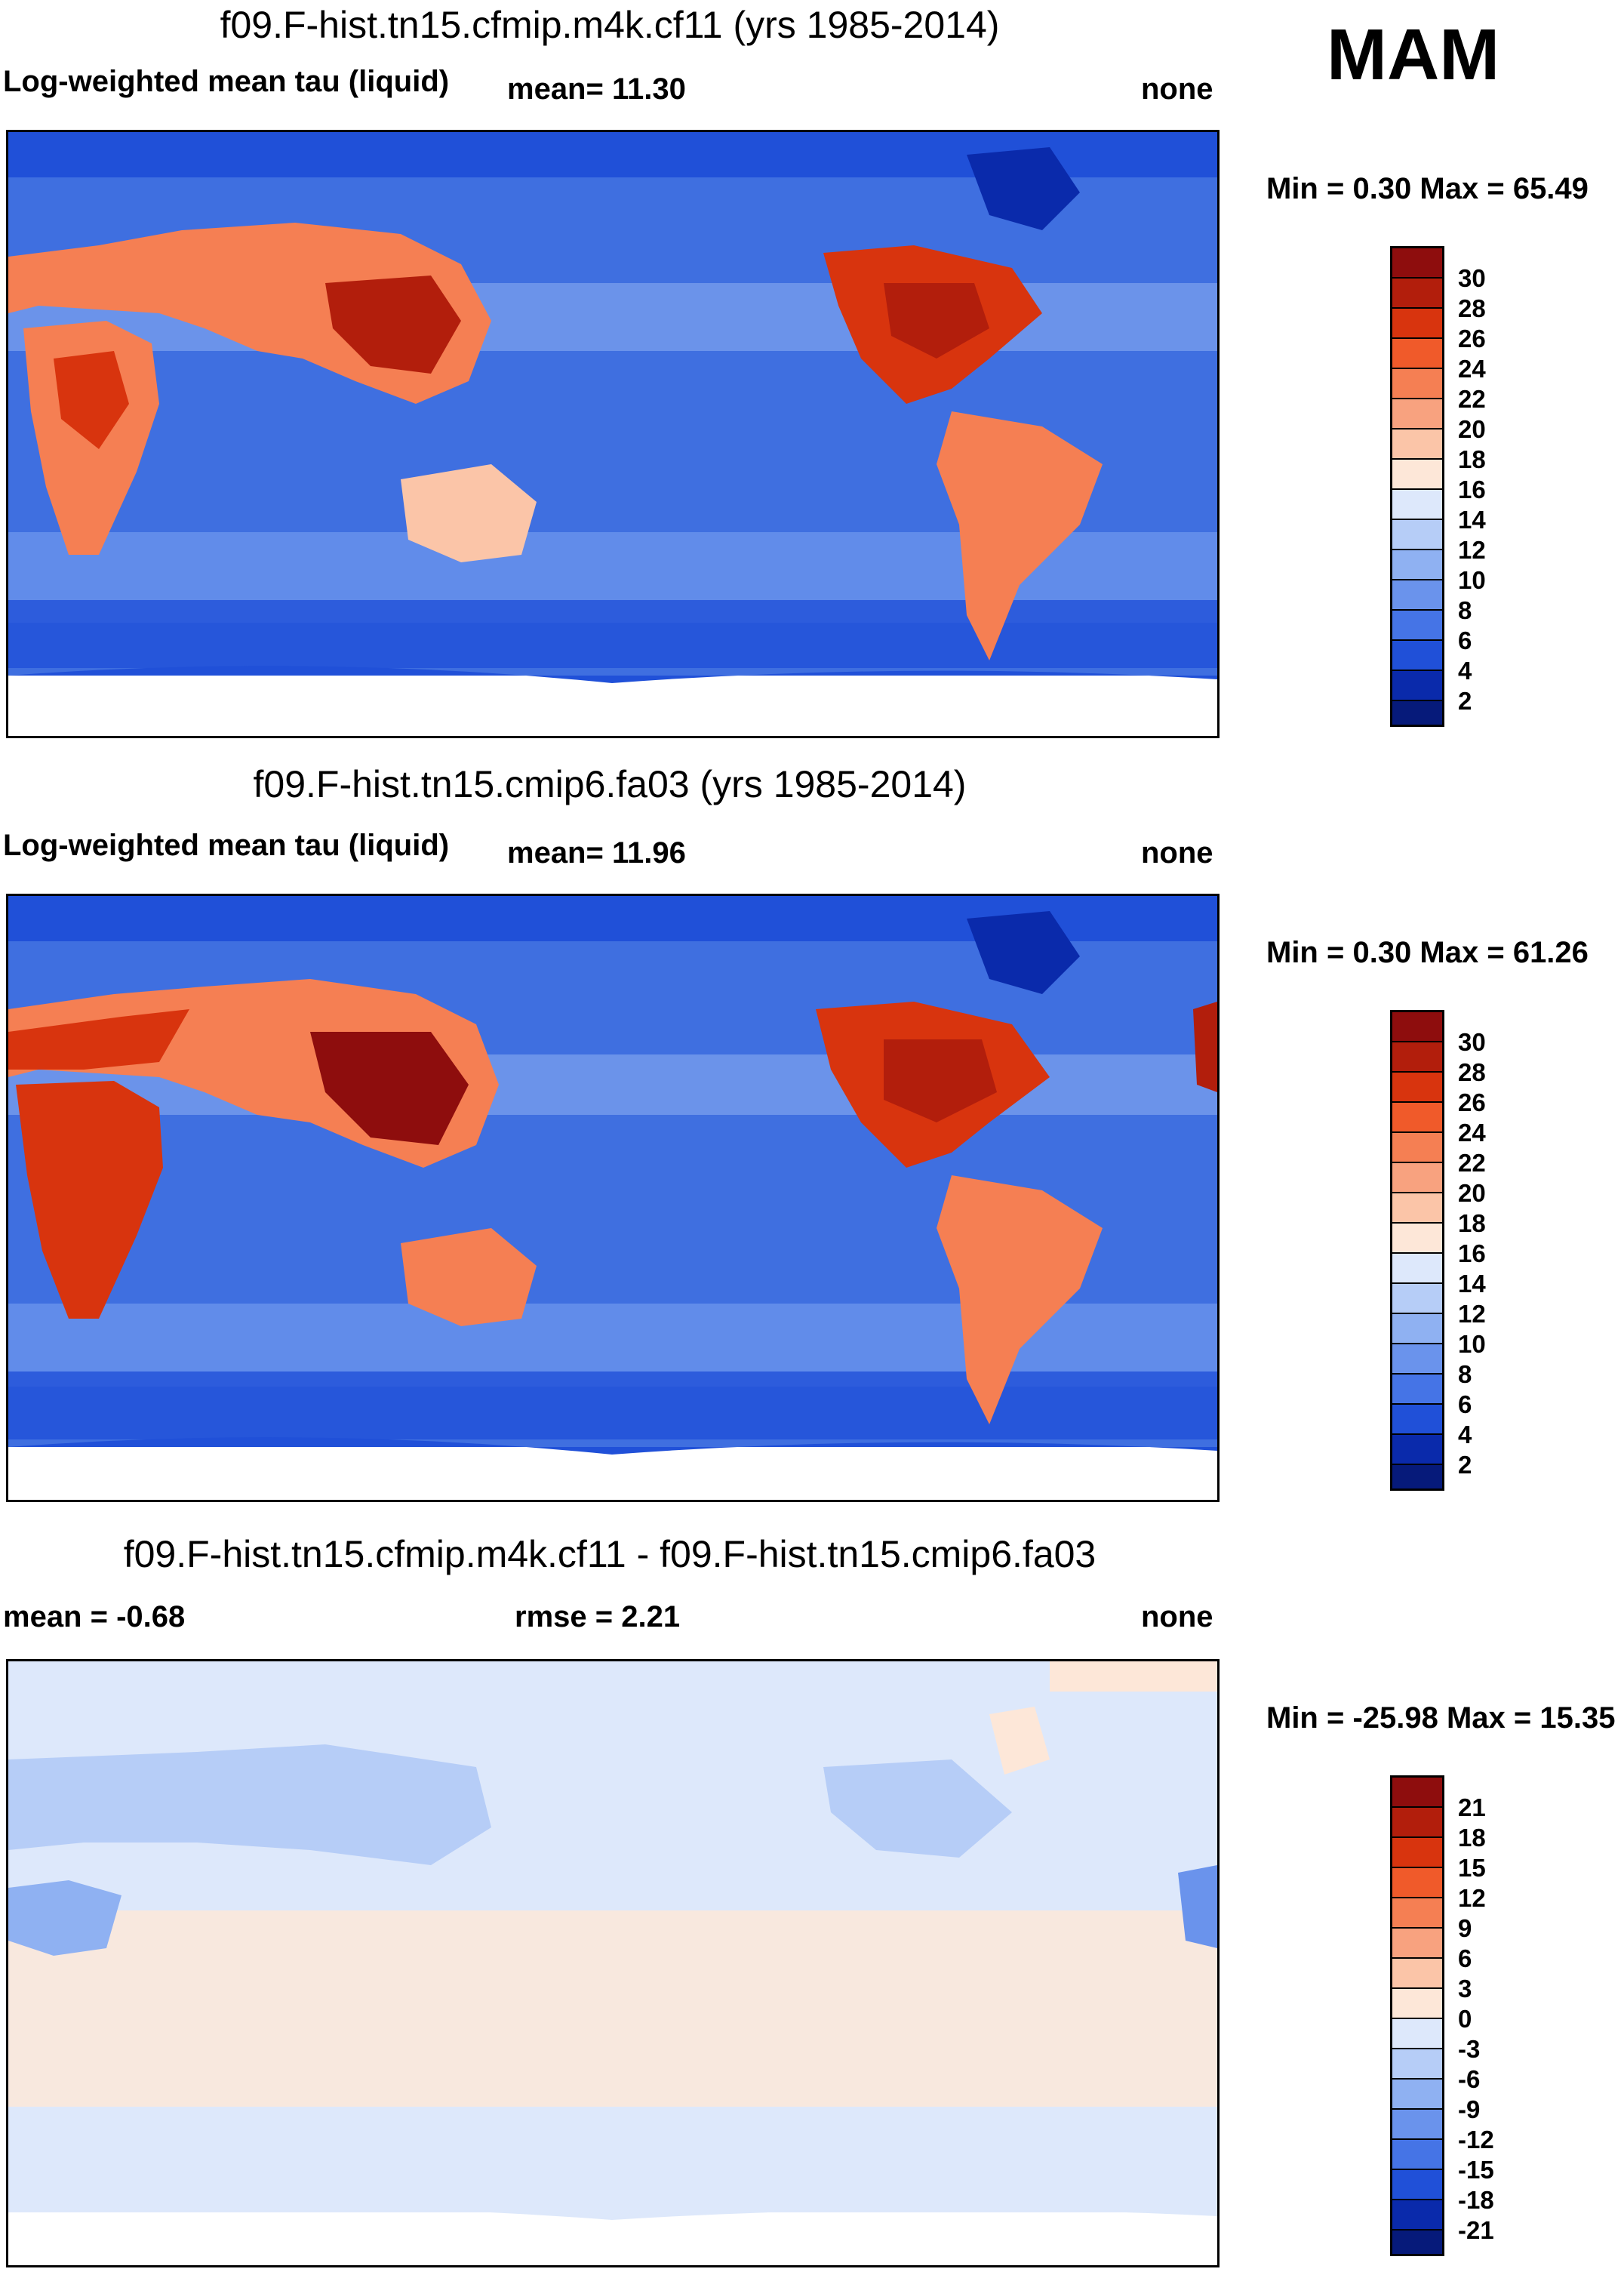  What do you see at coordinates (1465, 671) in the screenshot?
I see `panel-1-legend-tick: 4` at bounding box center [1465, 671].